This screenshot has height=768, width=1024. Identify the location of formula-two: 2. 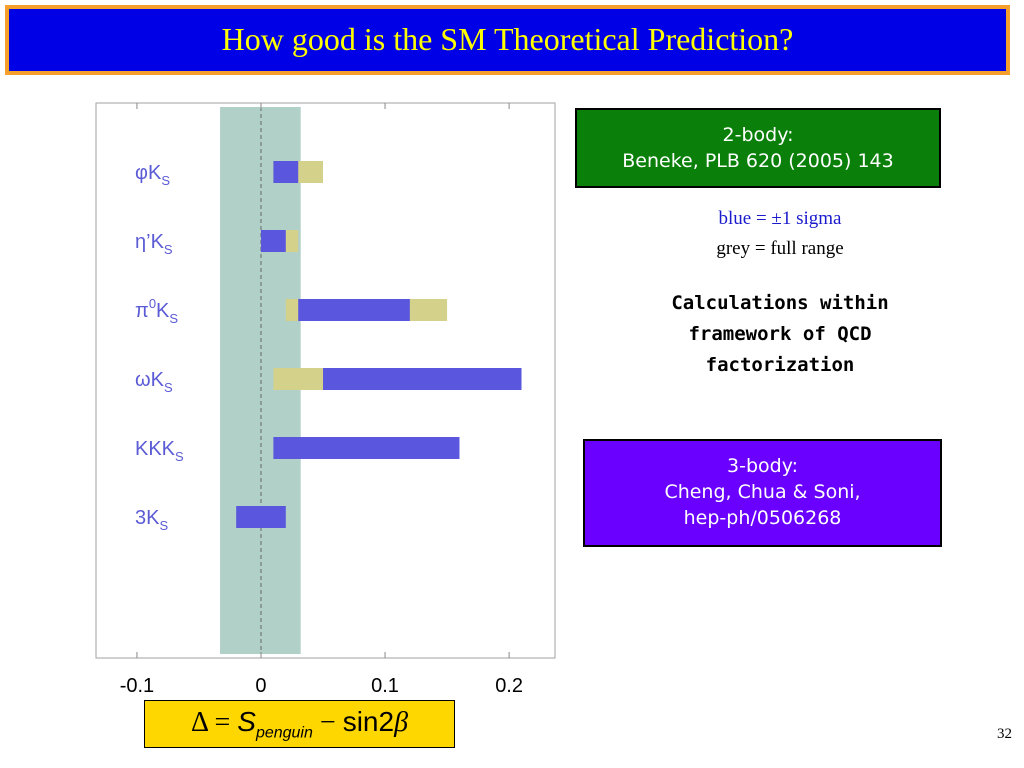
(386, 721).